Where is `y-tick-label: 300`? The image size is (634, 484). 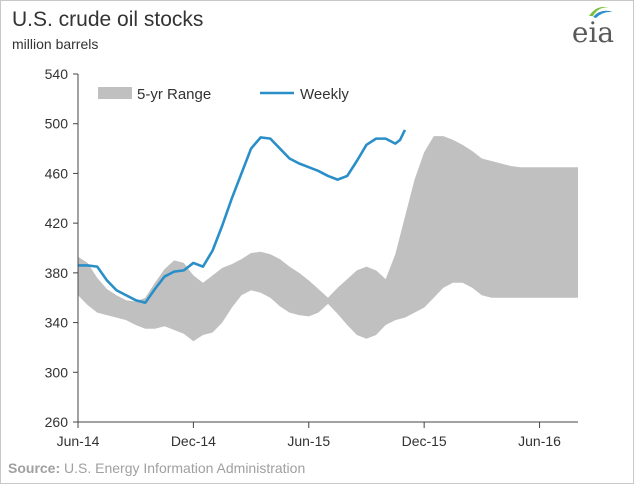
y-tick-label: 300 is located at coordinates (57, 372).